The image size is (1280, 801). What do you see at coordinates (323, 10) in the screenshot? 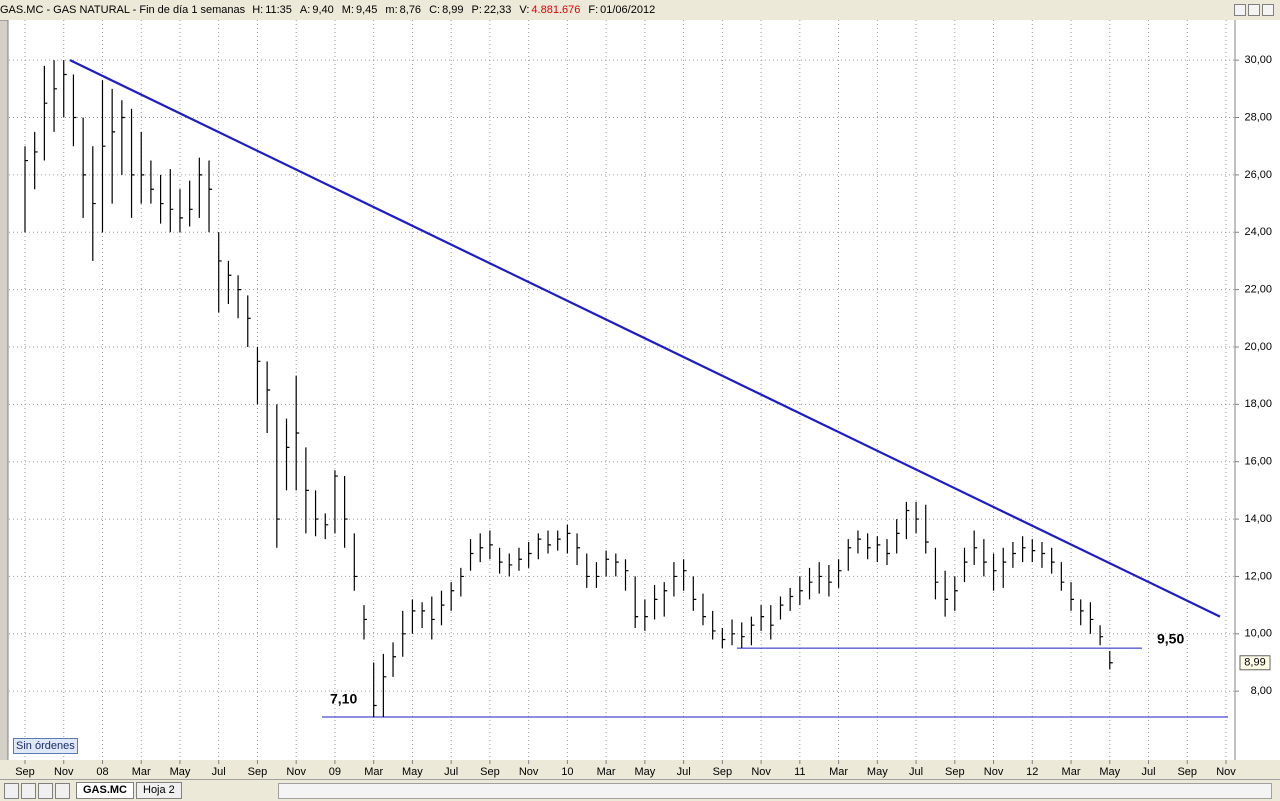
I see `field-value: 9,40` at bounding box center [323, 10].